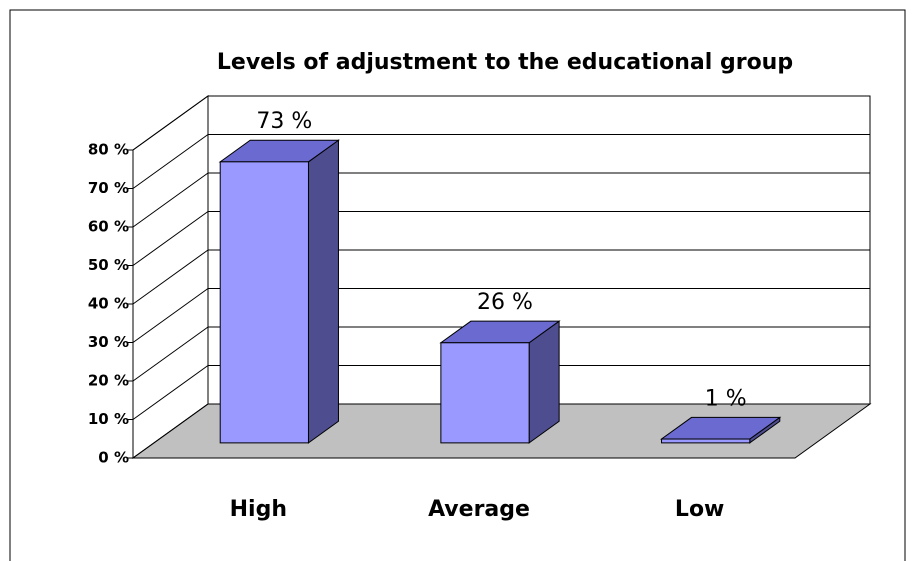 This screenshot has height=561, width=924. What do you see at coordinates (108, 265) in the screenshot?
I see `y-tick-label: 50 %` at bounding box center [108, 265].